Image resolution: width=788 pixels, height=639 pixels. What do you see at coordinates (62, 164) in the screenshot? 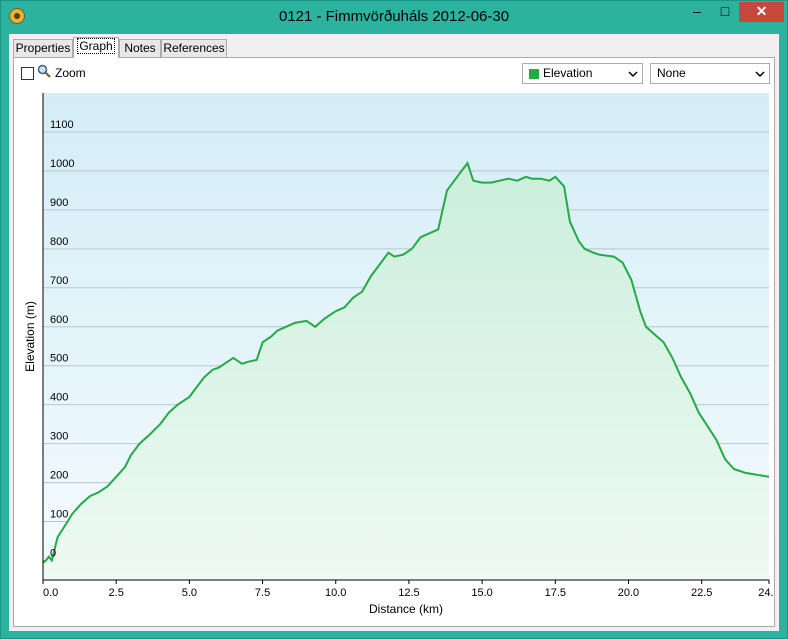
I see `y-tick-label: 1000` at bounding box center [62, 164].